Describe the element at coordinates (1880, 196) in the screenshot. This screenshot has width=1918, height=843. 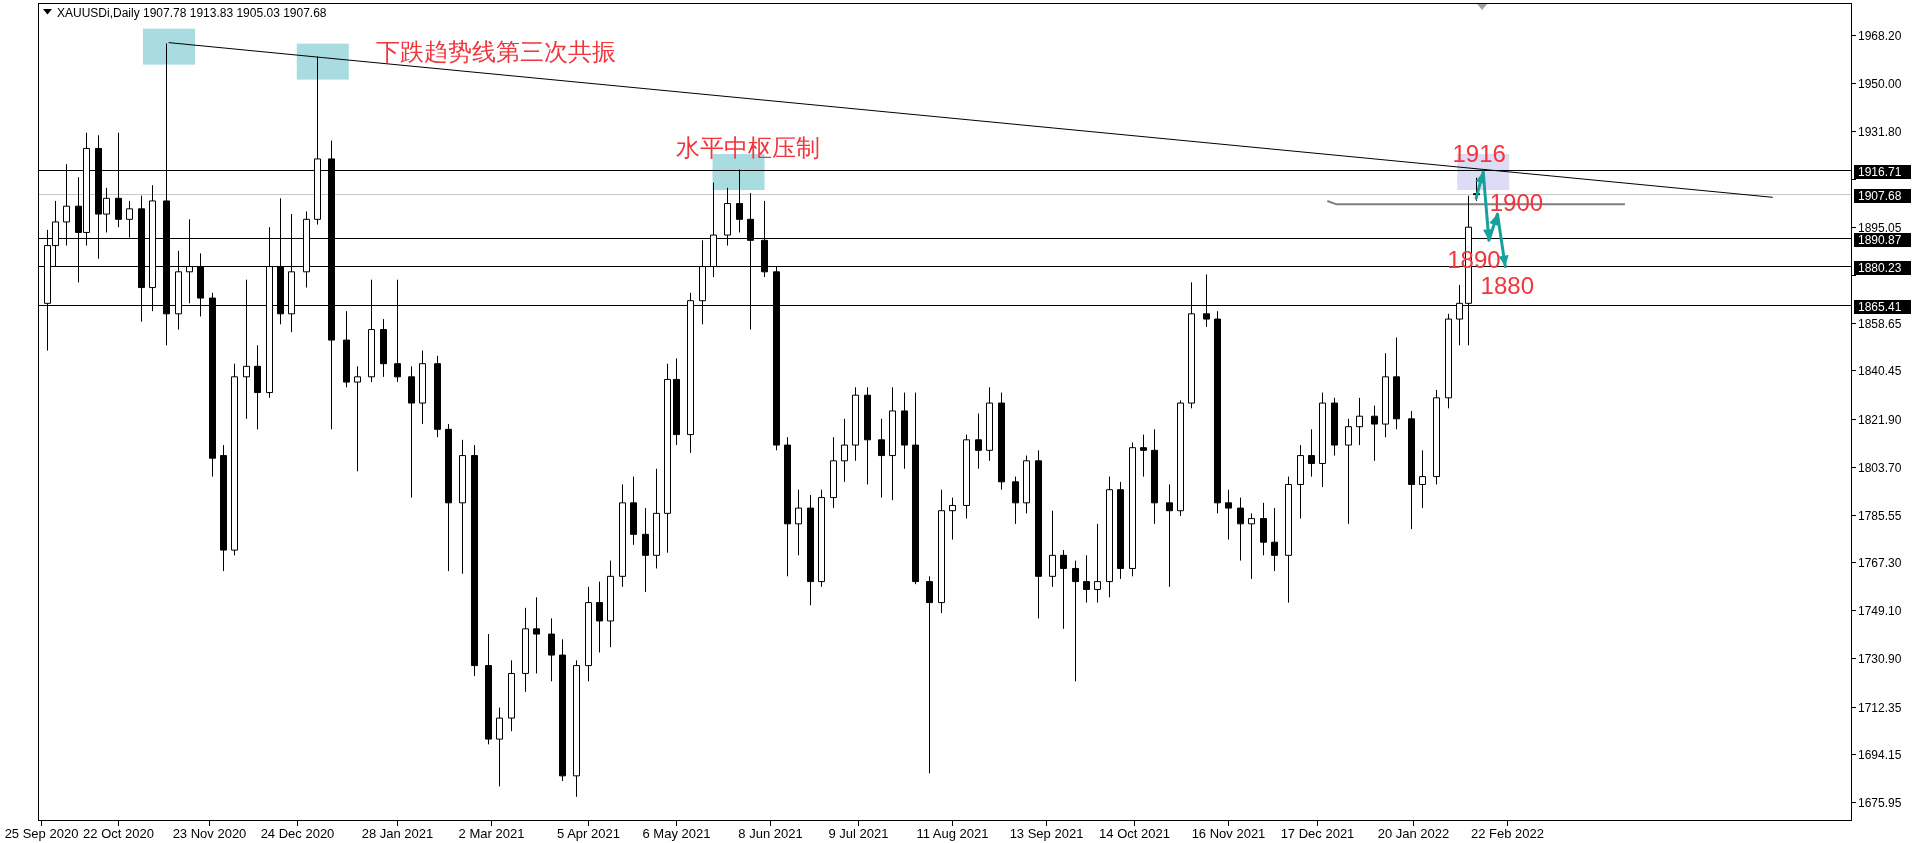
I see `ref-line-label: 1907.68` at that location.